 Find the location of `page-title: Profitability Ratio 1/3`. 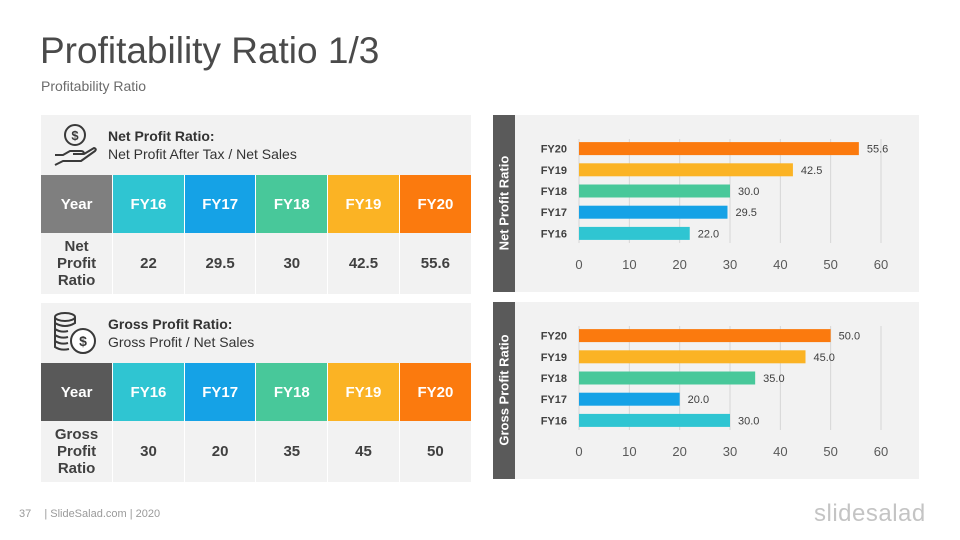

page-title: Profitability Ratio 1/3 is located at coordinates (210, 50).